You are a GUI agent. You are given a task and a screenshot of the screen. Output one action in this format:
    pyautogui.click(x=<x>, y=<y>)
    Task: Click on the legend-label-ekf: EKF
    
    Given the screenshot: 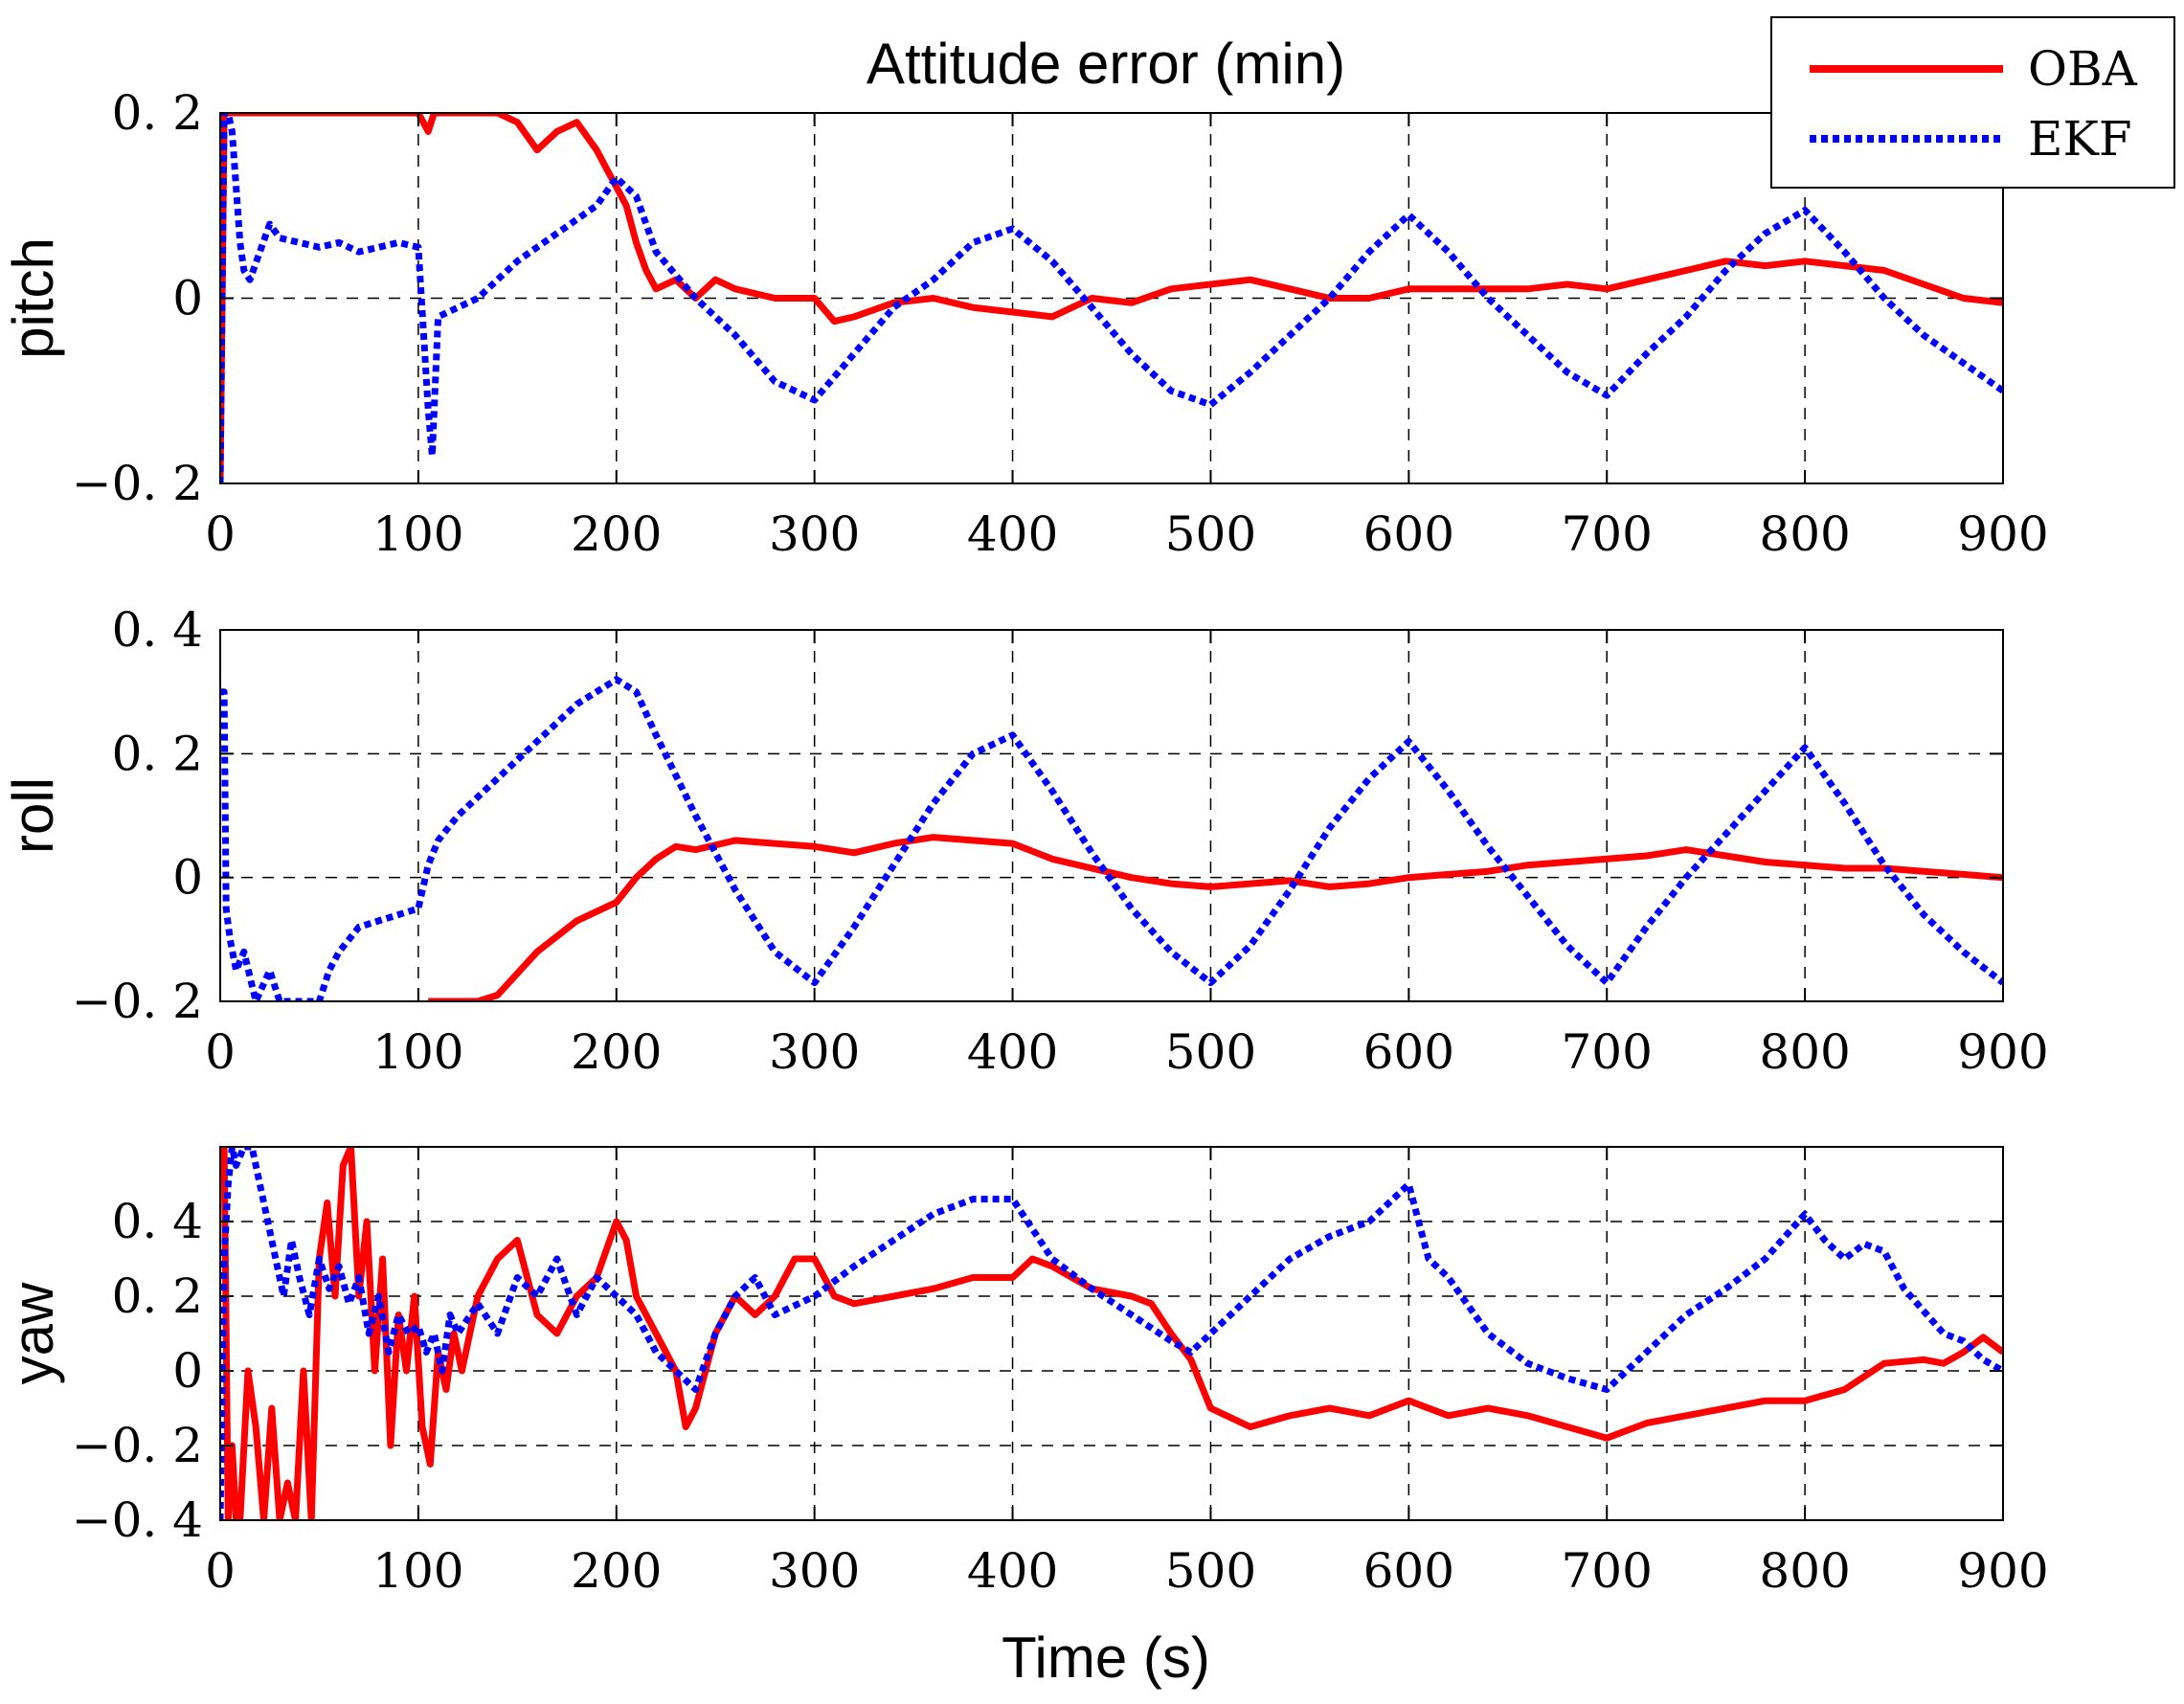 What is the action you would take?
    pyautogui.click(x=2080, y=139)
    